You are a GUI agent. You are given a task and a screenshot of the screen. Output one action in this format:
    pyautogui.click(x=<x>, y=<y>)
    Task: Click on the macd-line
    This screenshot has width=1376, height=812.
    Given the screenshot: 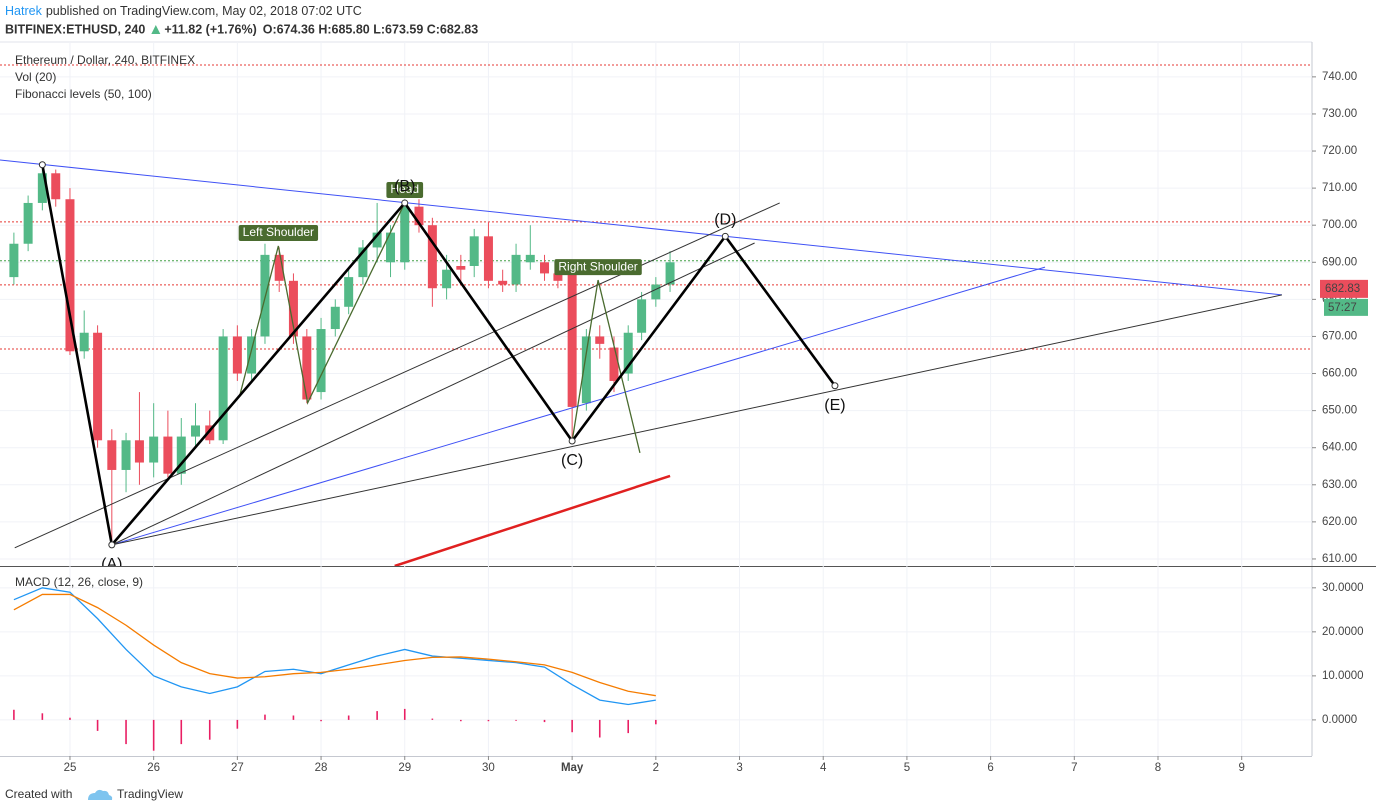 What is the action you would take?
    pyautogui.click(x=334, y=646)
    